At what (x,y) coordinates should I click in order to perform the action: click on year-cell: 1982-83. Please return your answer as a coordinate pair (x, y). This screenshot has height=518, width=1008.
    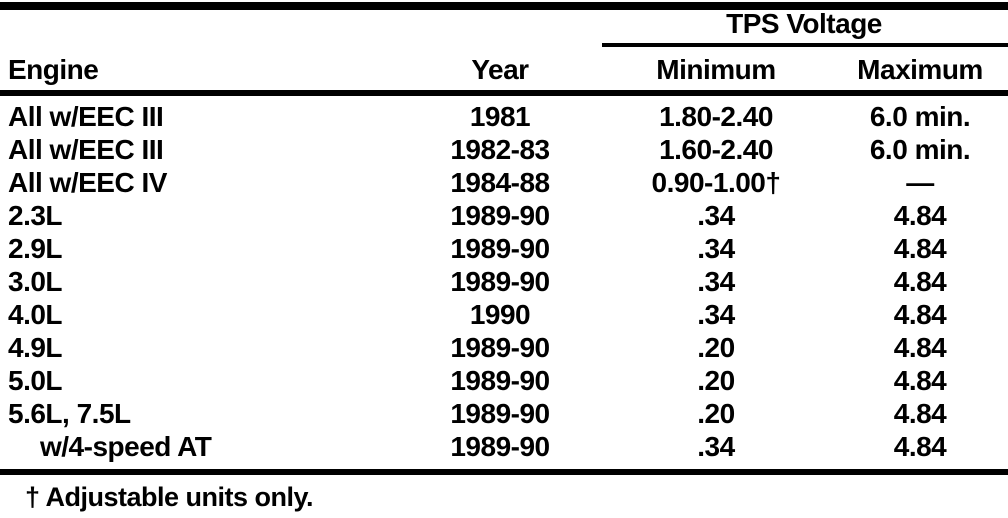
    Looking at the image, I should click on (500, 149).